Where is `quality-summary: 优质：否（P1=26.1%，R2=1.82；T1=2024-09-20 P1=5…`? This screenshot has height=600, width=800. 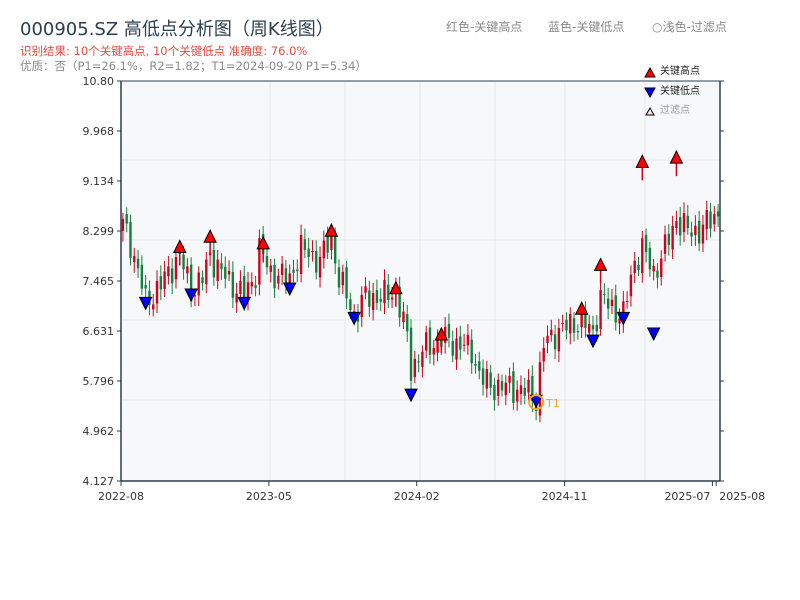 quality-summary: 优质：否（P1=26.1%，R2=1.82；T1=2024-09-20 P1=5… is located at coordinates (193, 66).